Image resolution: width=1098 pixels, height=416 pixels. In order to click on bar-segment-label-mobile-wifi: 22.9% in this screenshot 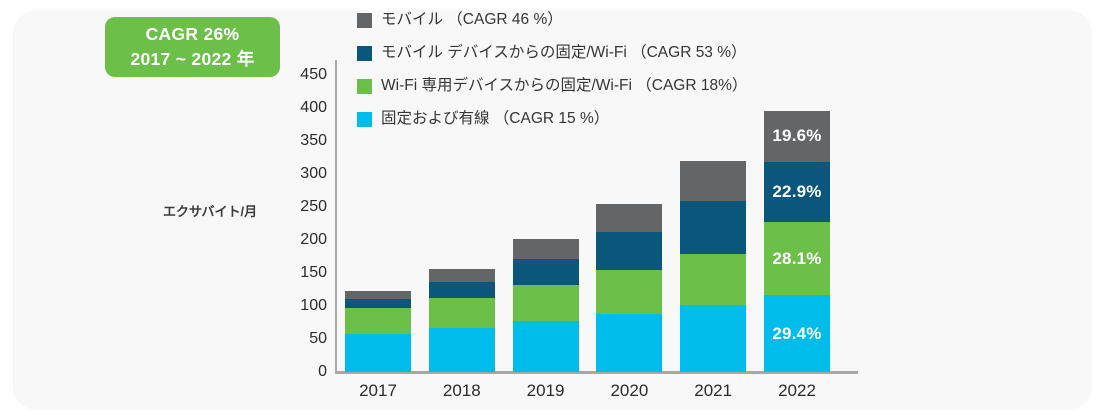, I will do `click(797, 192)`.